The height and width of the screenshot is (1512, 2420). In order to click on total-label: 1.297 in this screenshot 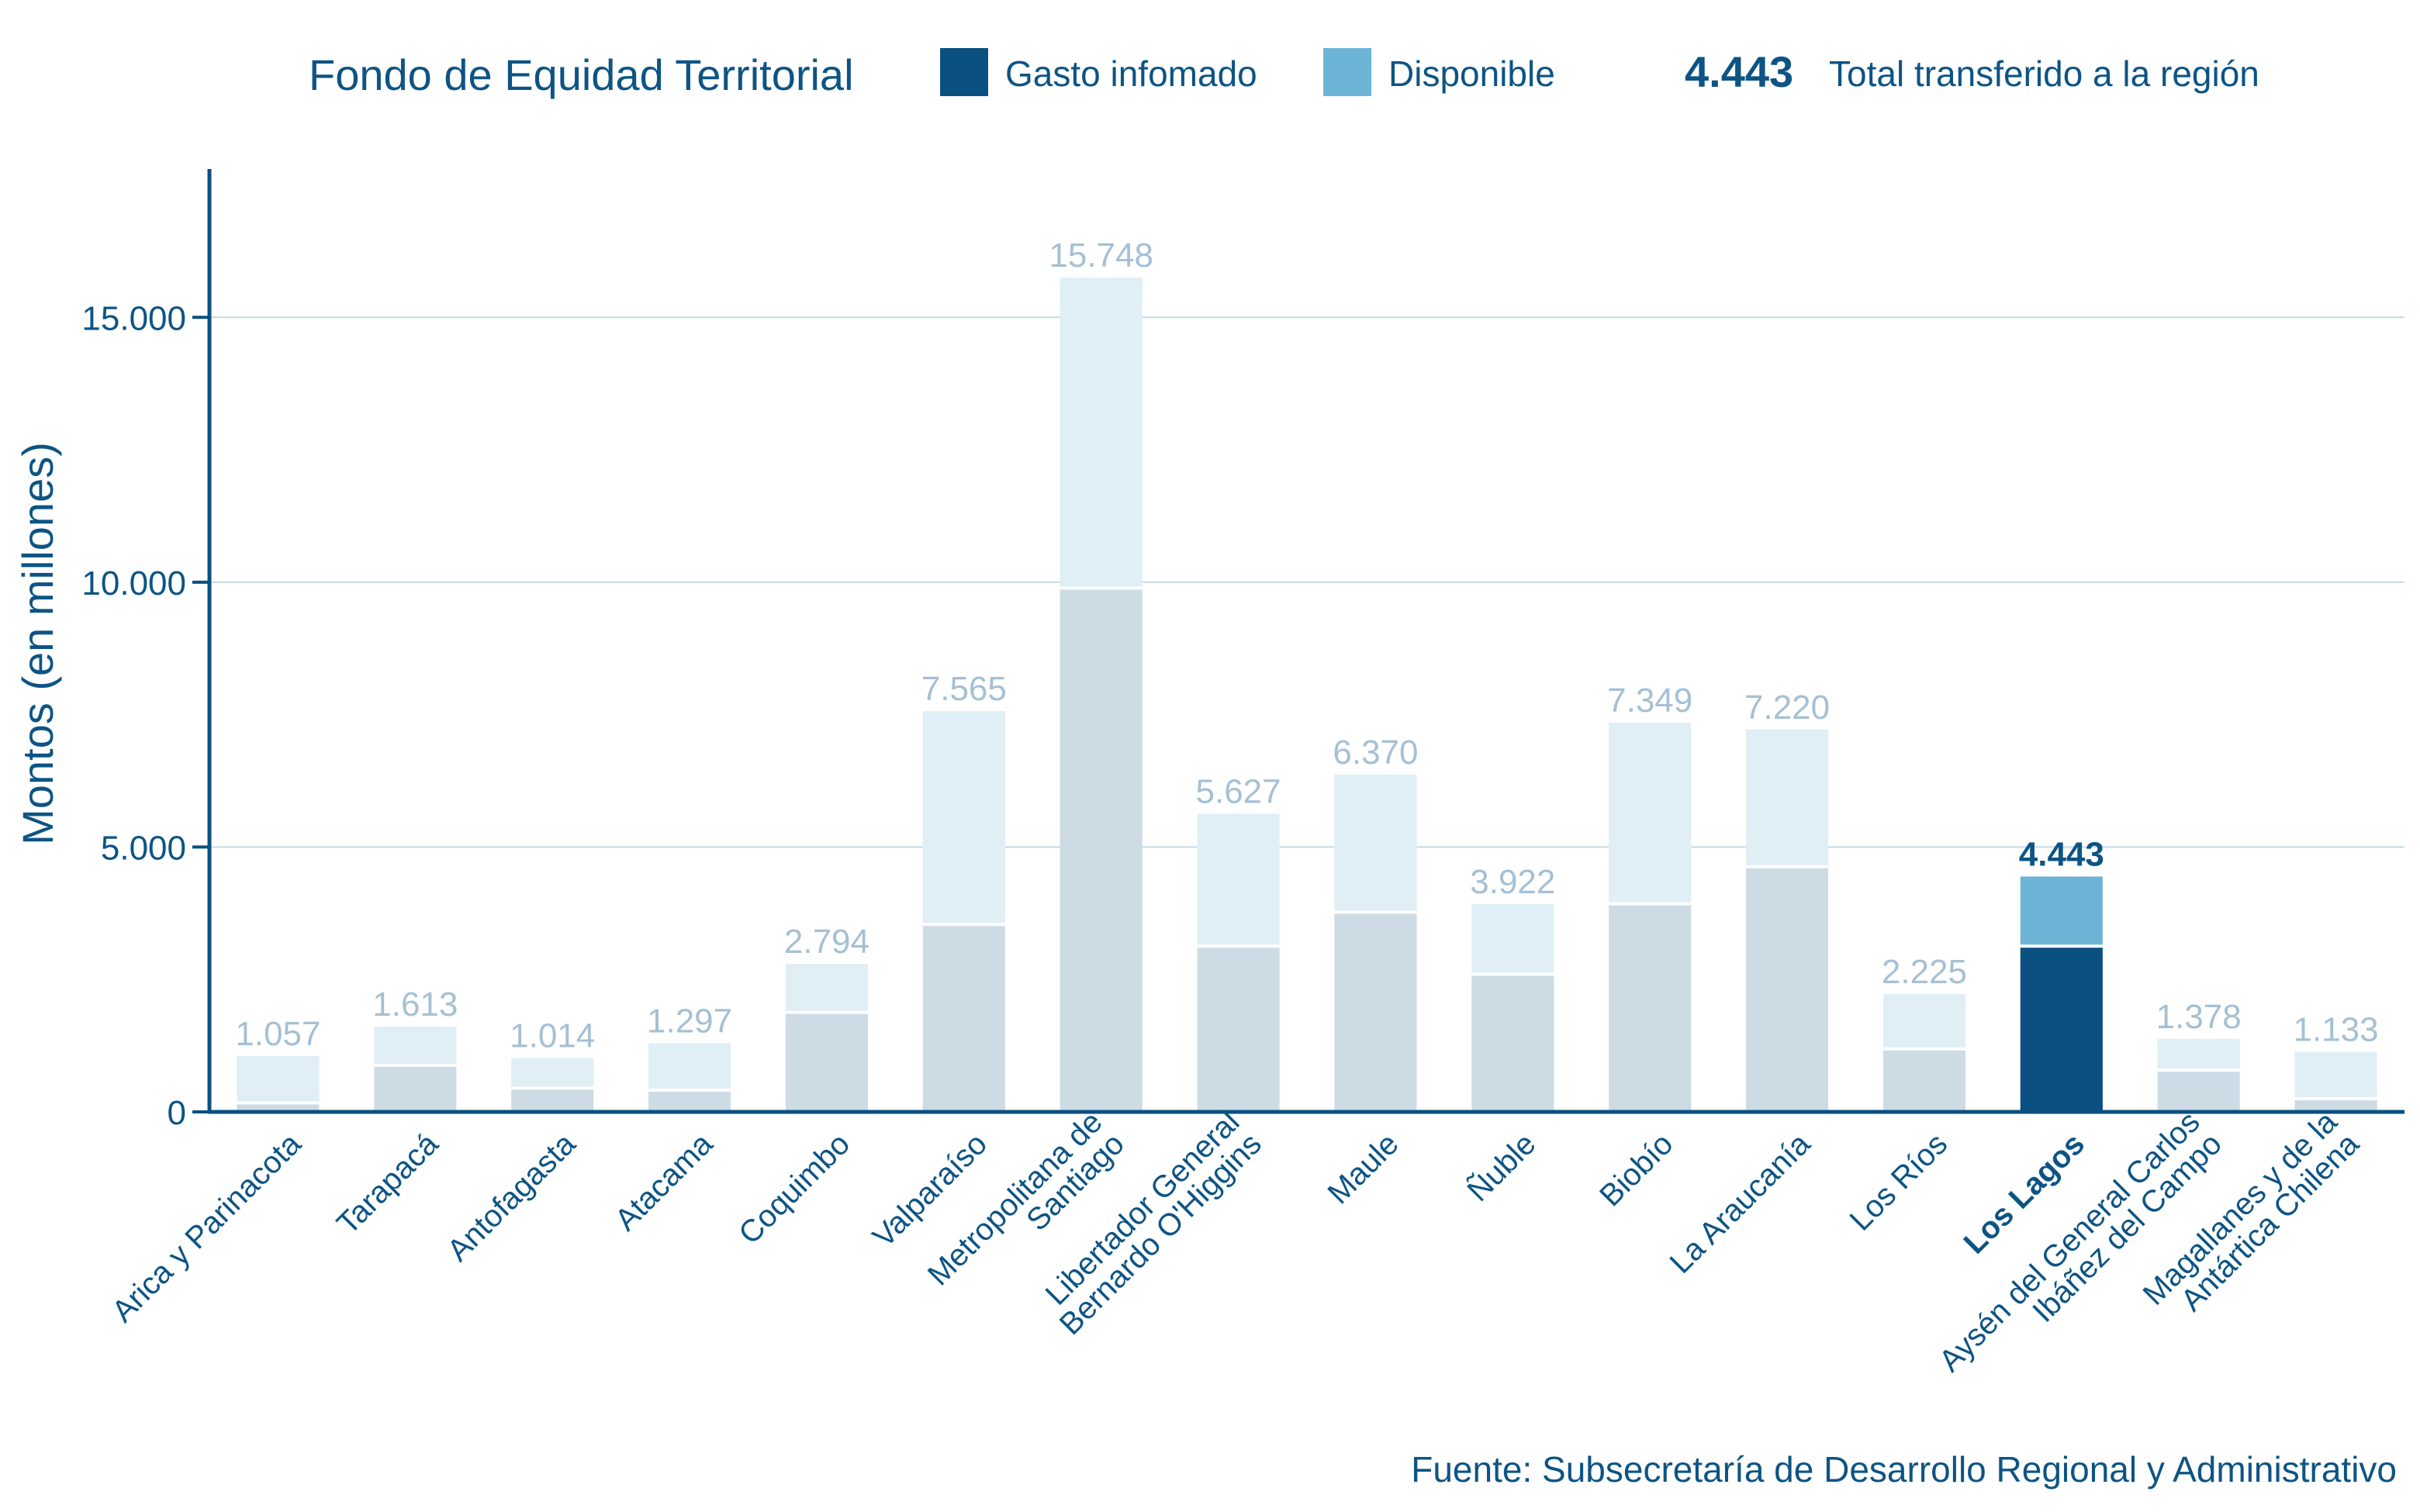, I will do `click(689, 1021)`.